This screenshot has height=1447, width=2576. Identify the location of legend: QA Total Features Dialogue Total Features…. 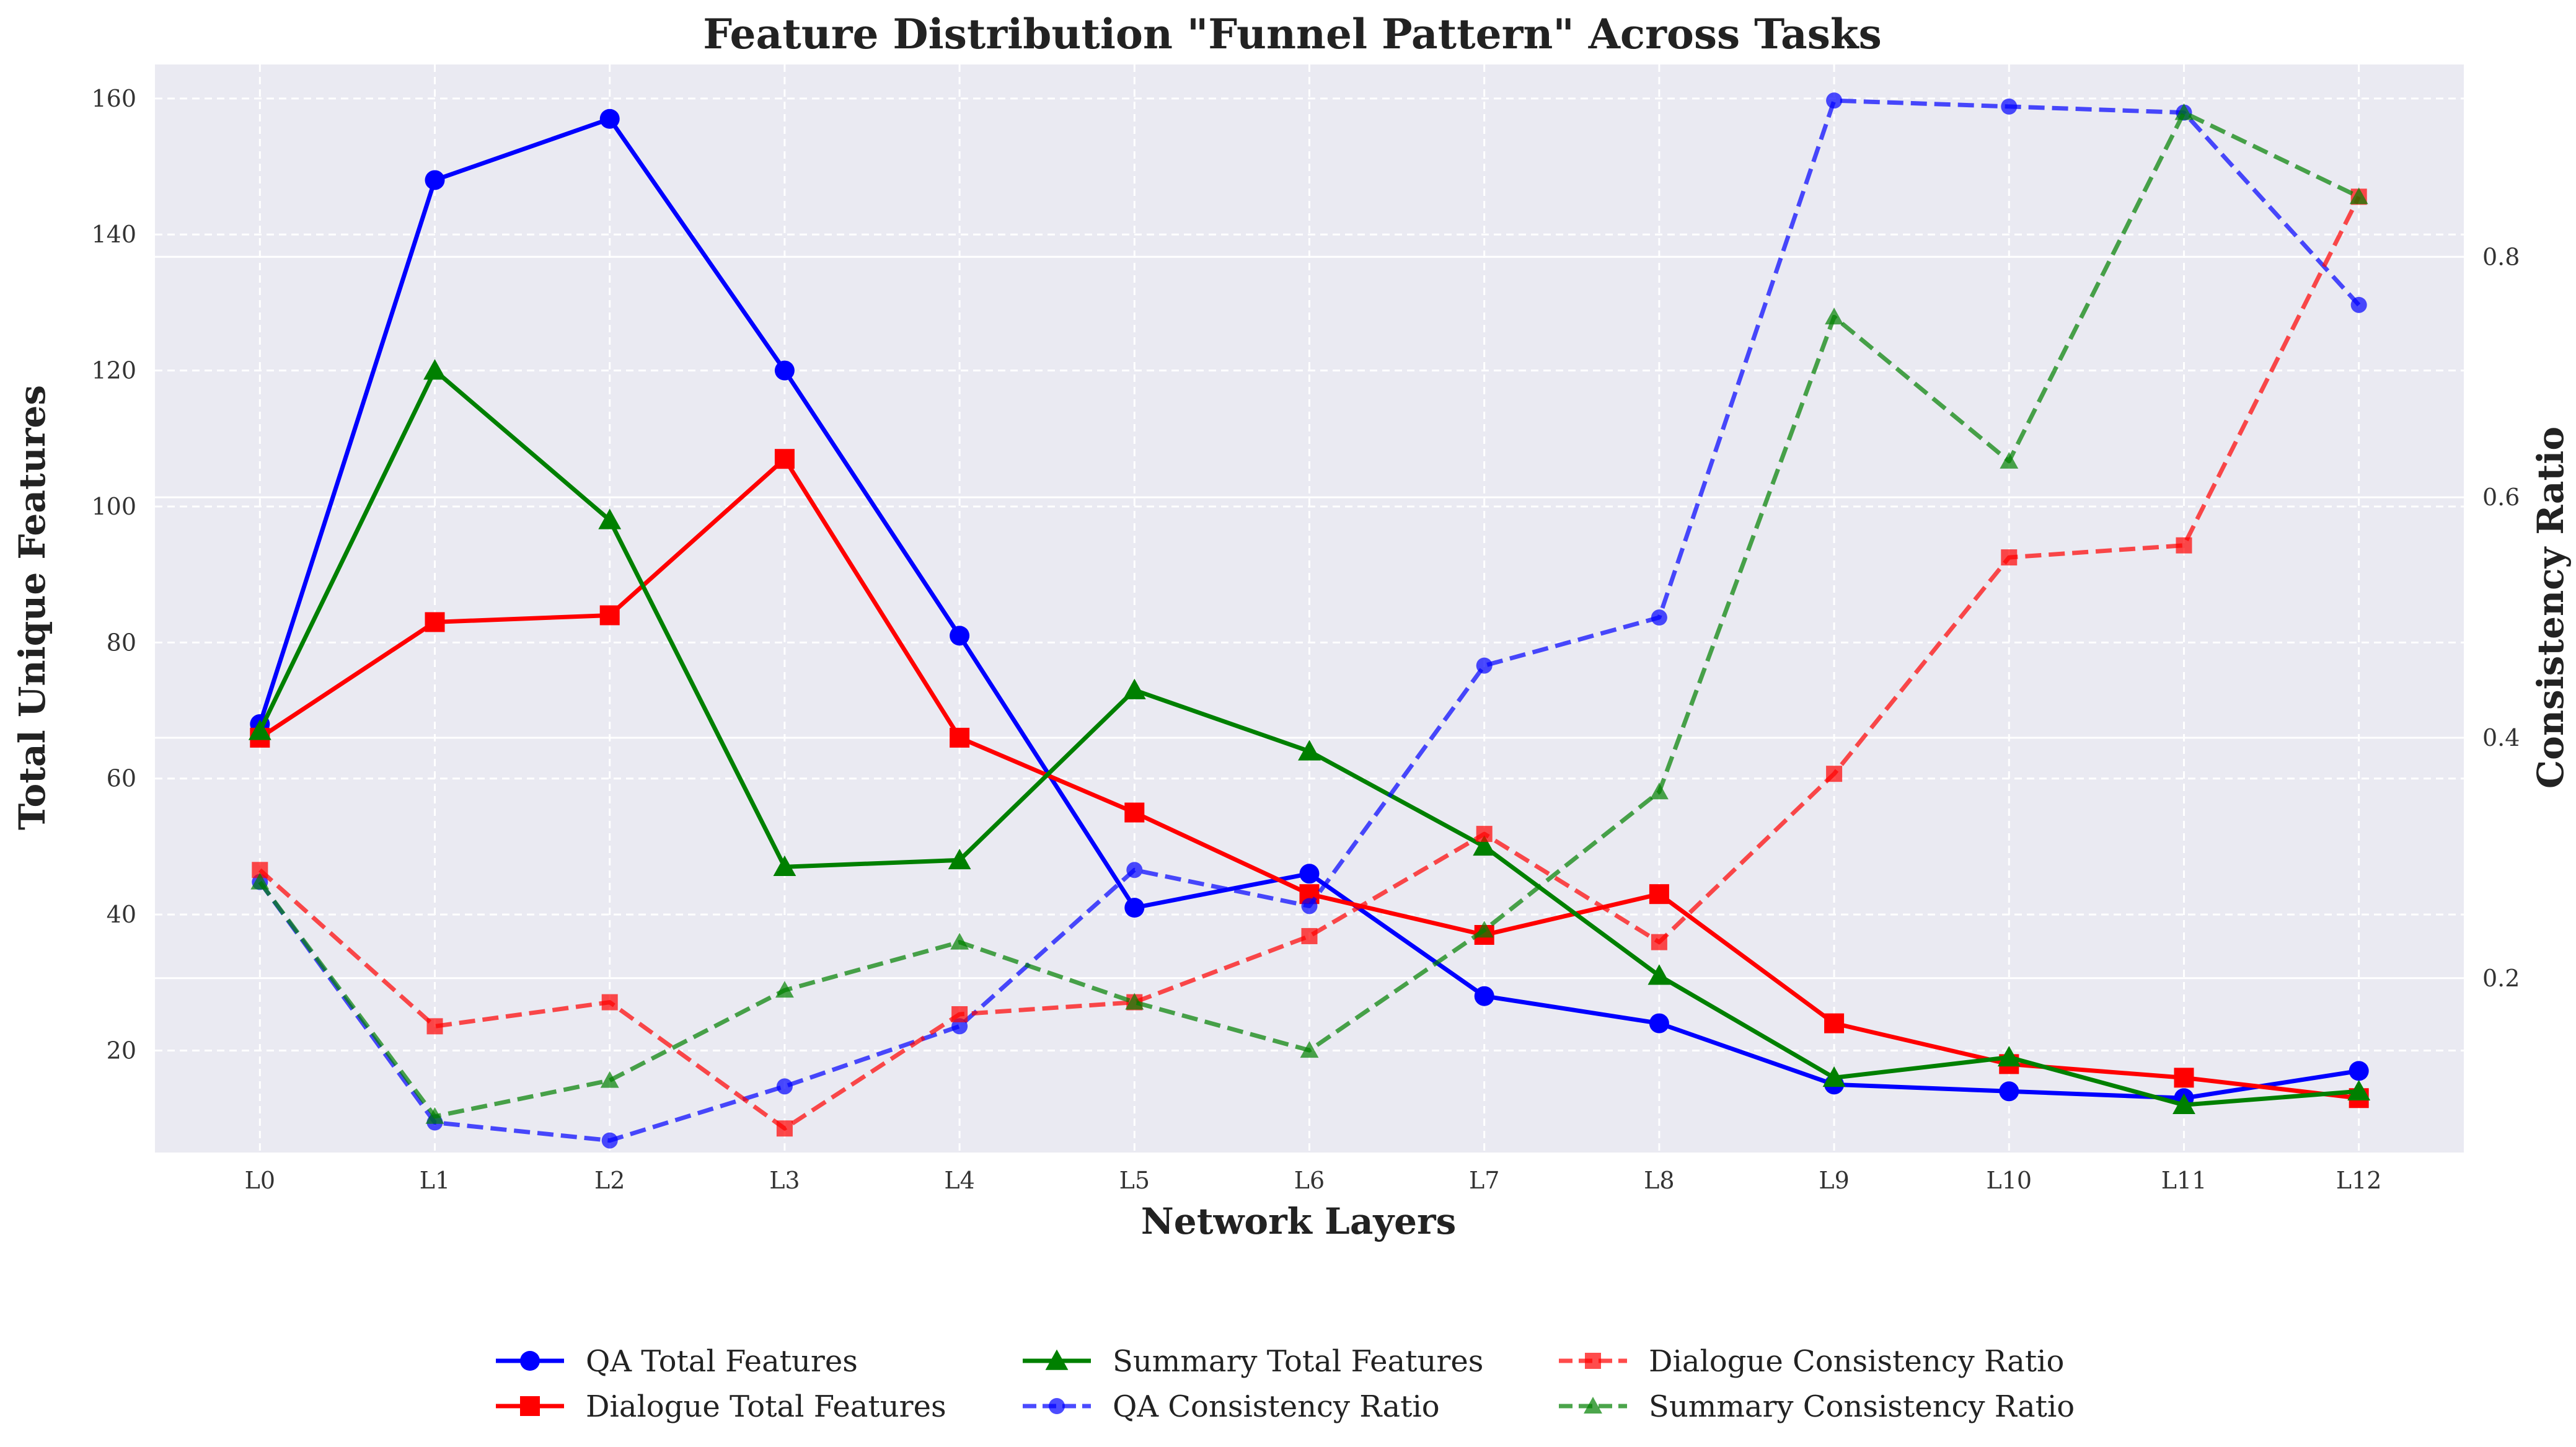
(1285, 1384).